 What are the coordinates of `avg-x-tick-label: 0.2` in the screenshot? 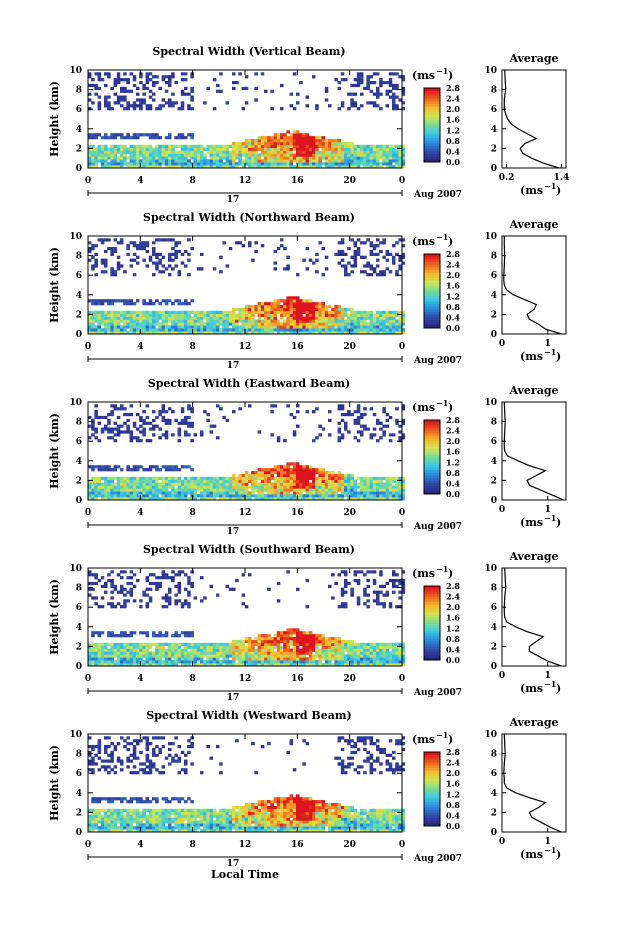 It's located at (507, 178).